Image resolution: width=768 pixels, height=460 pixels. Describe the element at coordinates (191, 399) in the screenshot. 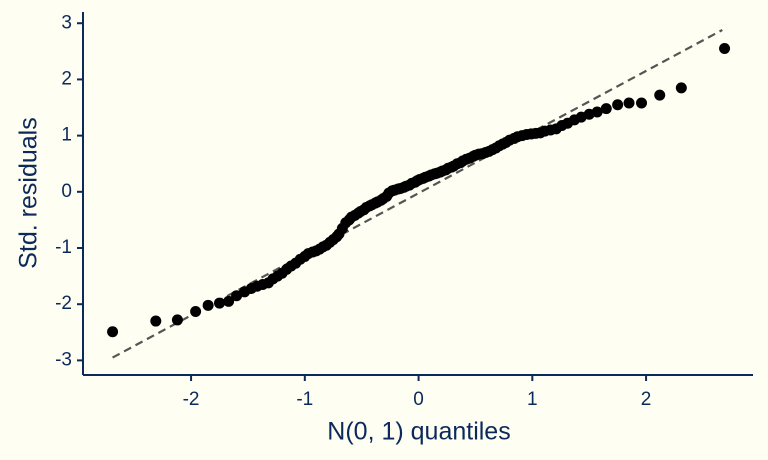

I see `x-tick-label: -2` at that location.